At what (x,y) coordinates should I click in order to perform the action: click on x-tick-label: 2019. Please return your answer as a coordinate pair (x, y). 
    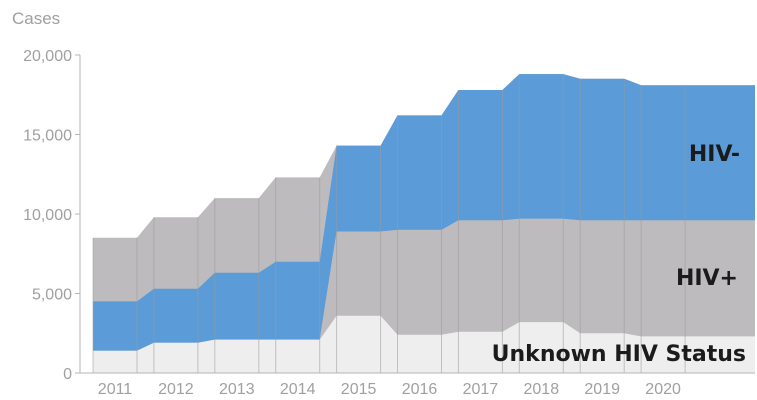
    Looking at the image, I should click on (602, 389).